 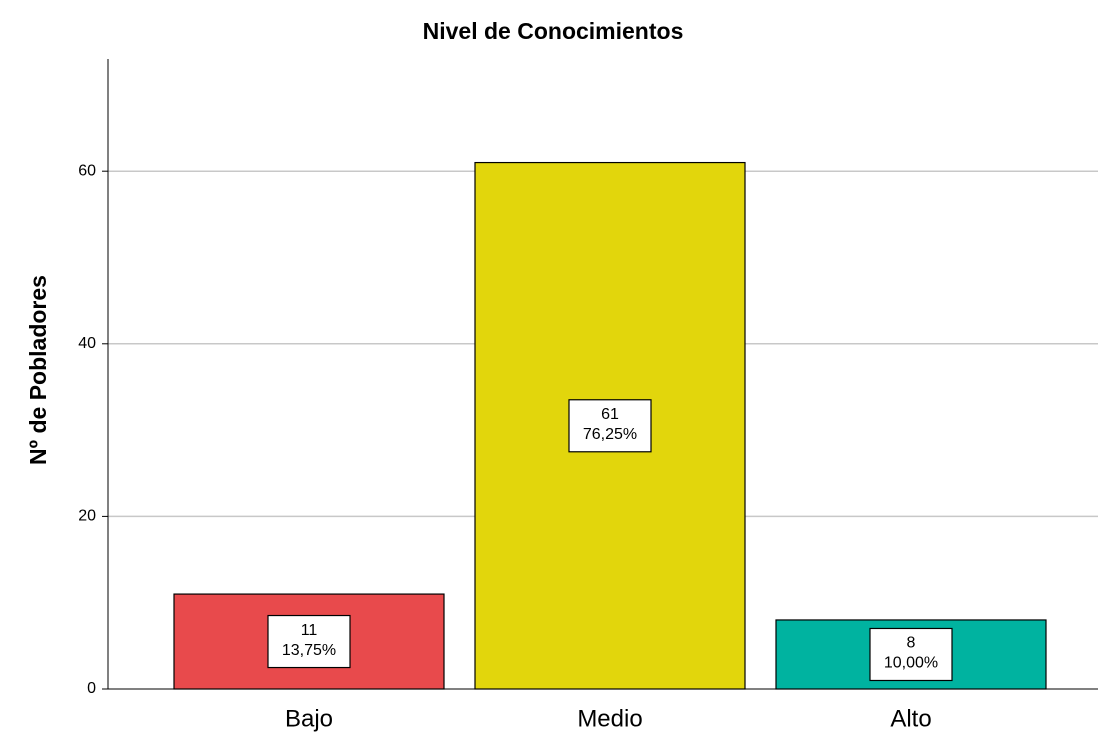 What do you see at coordinates (911, 643) in the screenshot?
I see `data-label: 8` at bounding box center [911, 643].